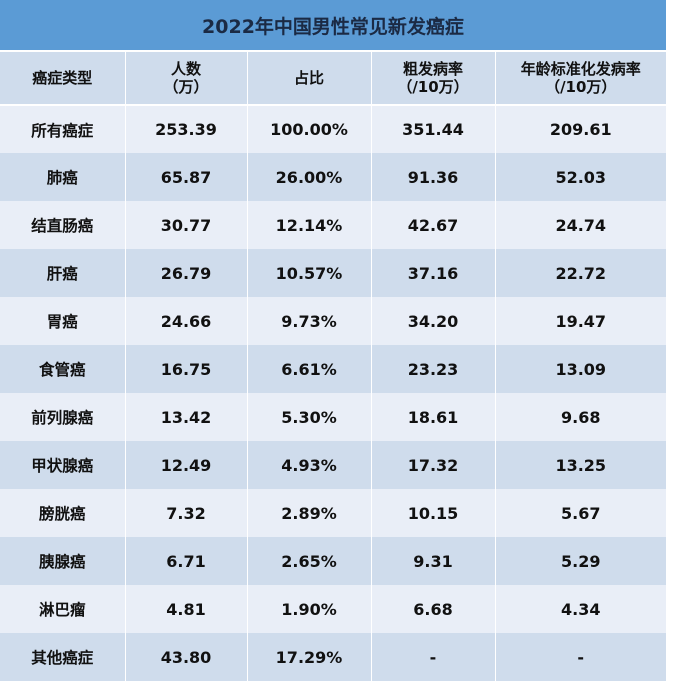 This screenshot has height=689, width=673. I want to click on cell-asr: 52.03, so click(581, 177).